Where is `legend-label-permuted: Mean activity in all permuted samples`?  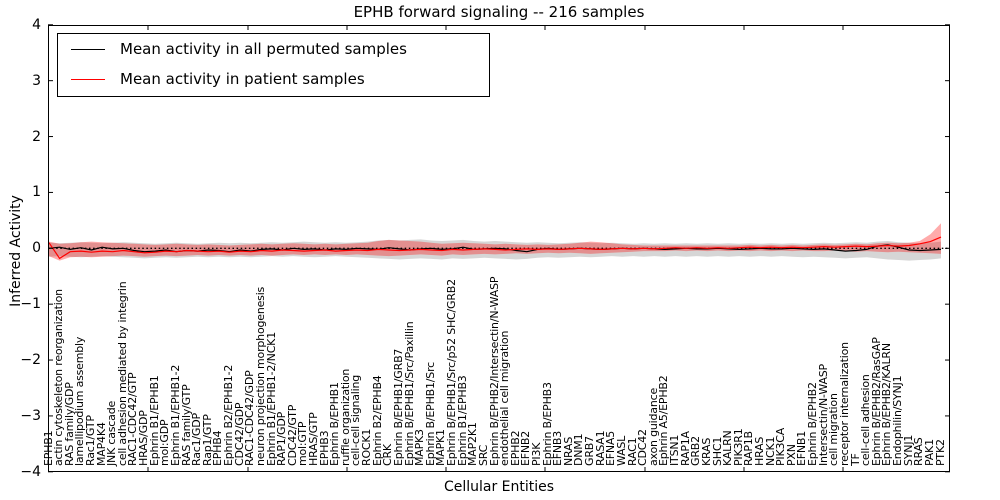
legend-label-permuted: Mean activity in all permuted samples is located at coordinates (263, 49).